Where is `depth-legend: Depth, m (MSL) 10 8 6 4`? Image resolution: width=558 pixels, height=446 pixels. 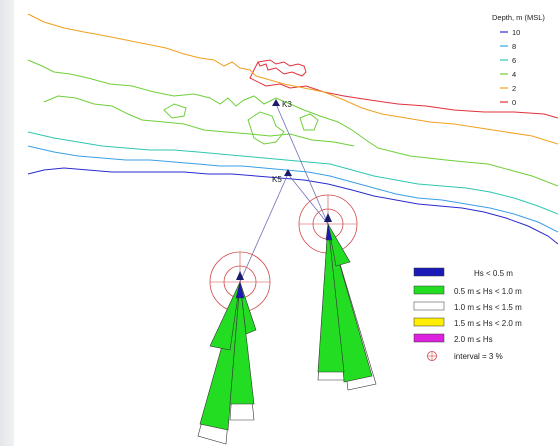 depth-legend: Depth, m (MSL) 10 8 6 4 is located at coordinates (518, 60).